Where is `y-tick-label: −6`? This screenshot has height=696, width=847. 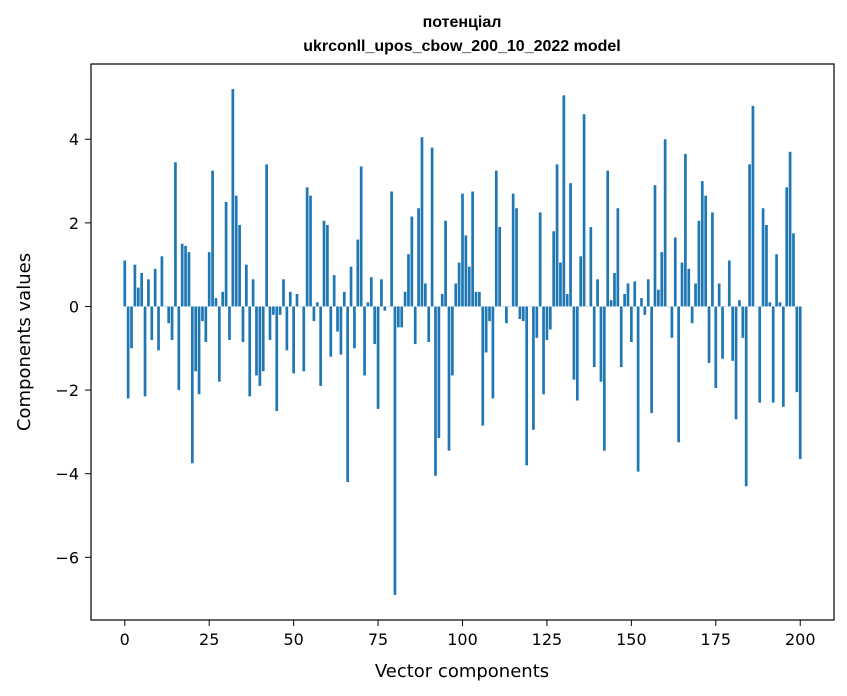 y-tick-label: −6 is located at coordinates (67, 557).